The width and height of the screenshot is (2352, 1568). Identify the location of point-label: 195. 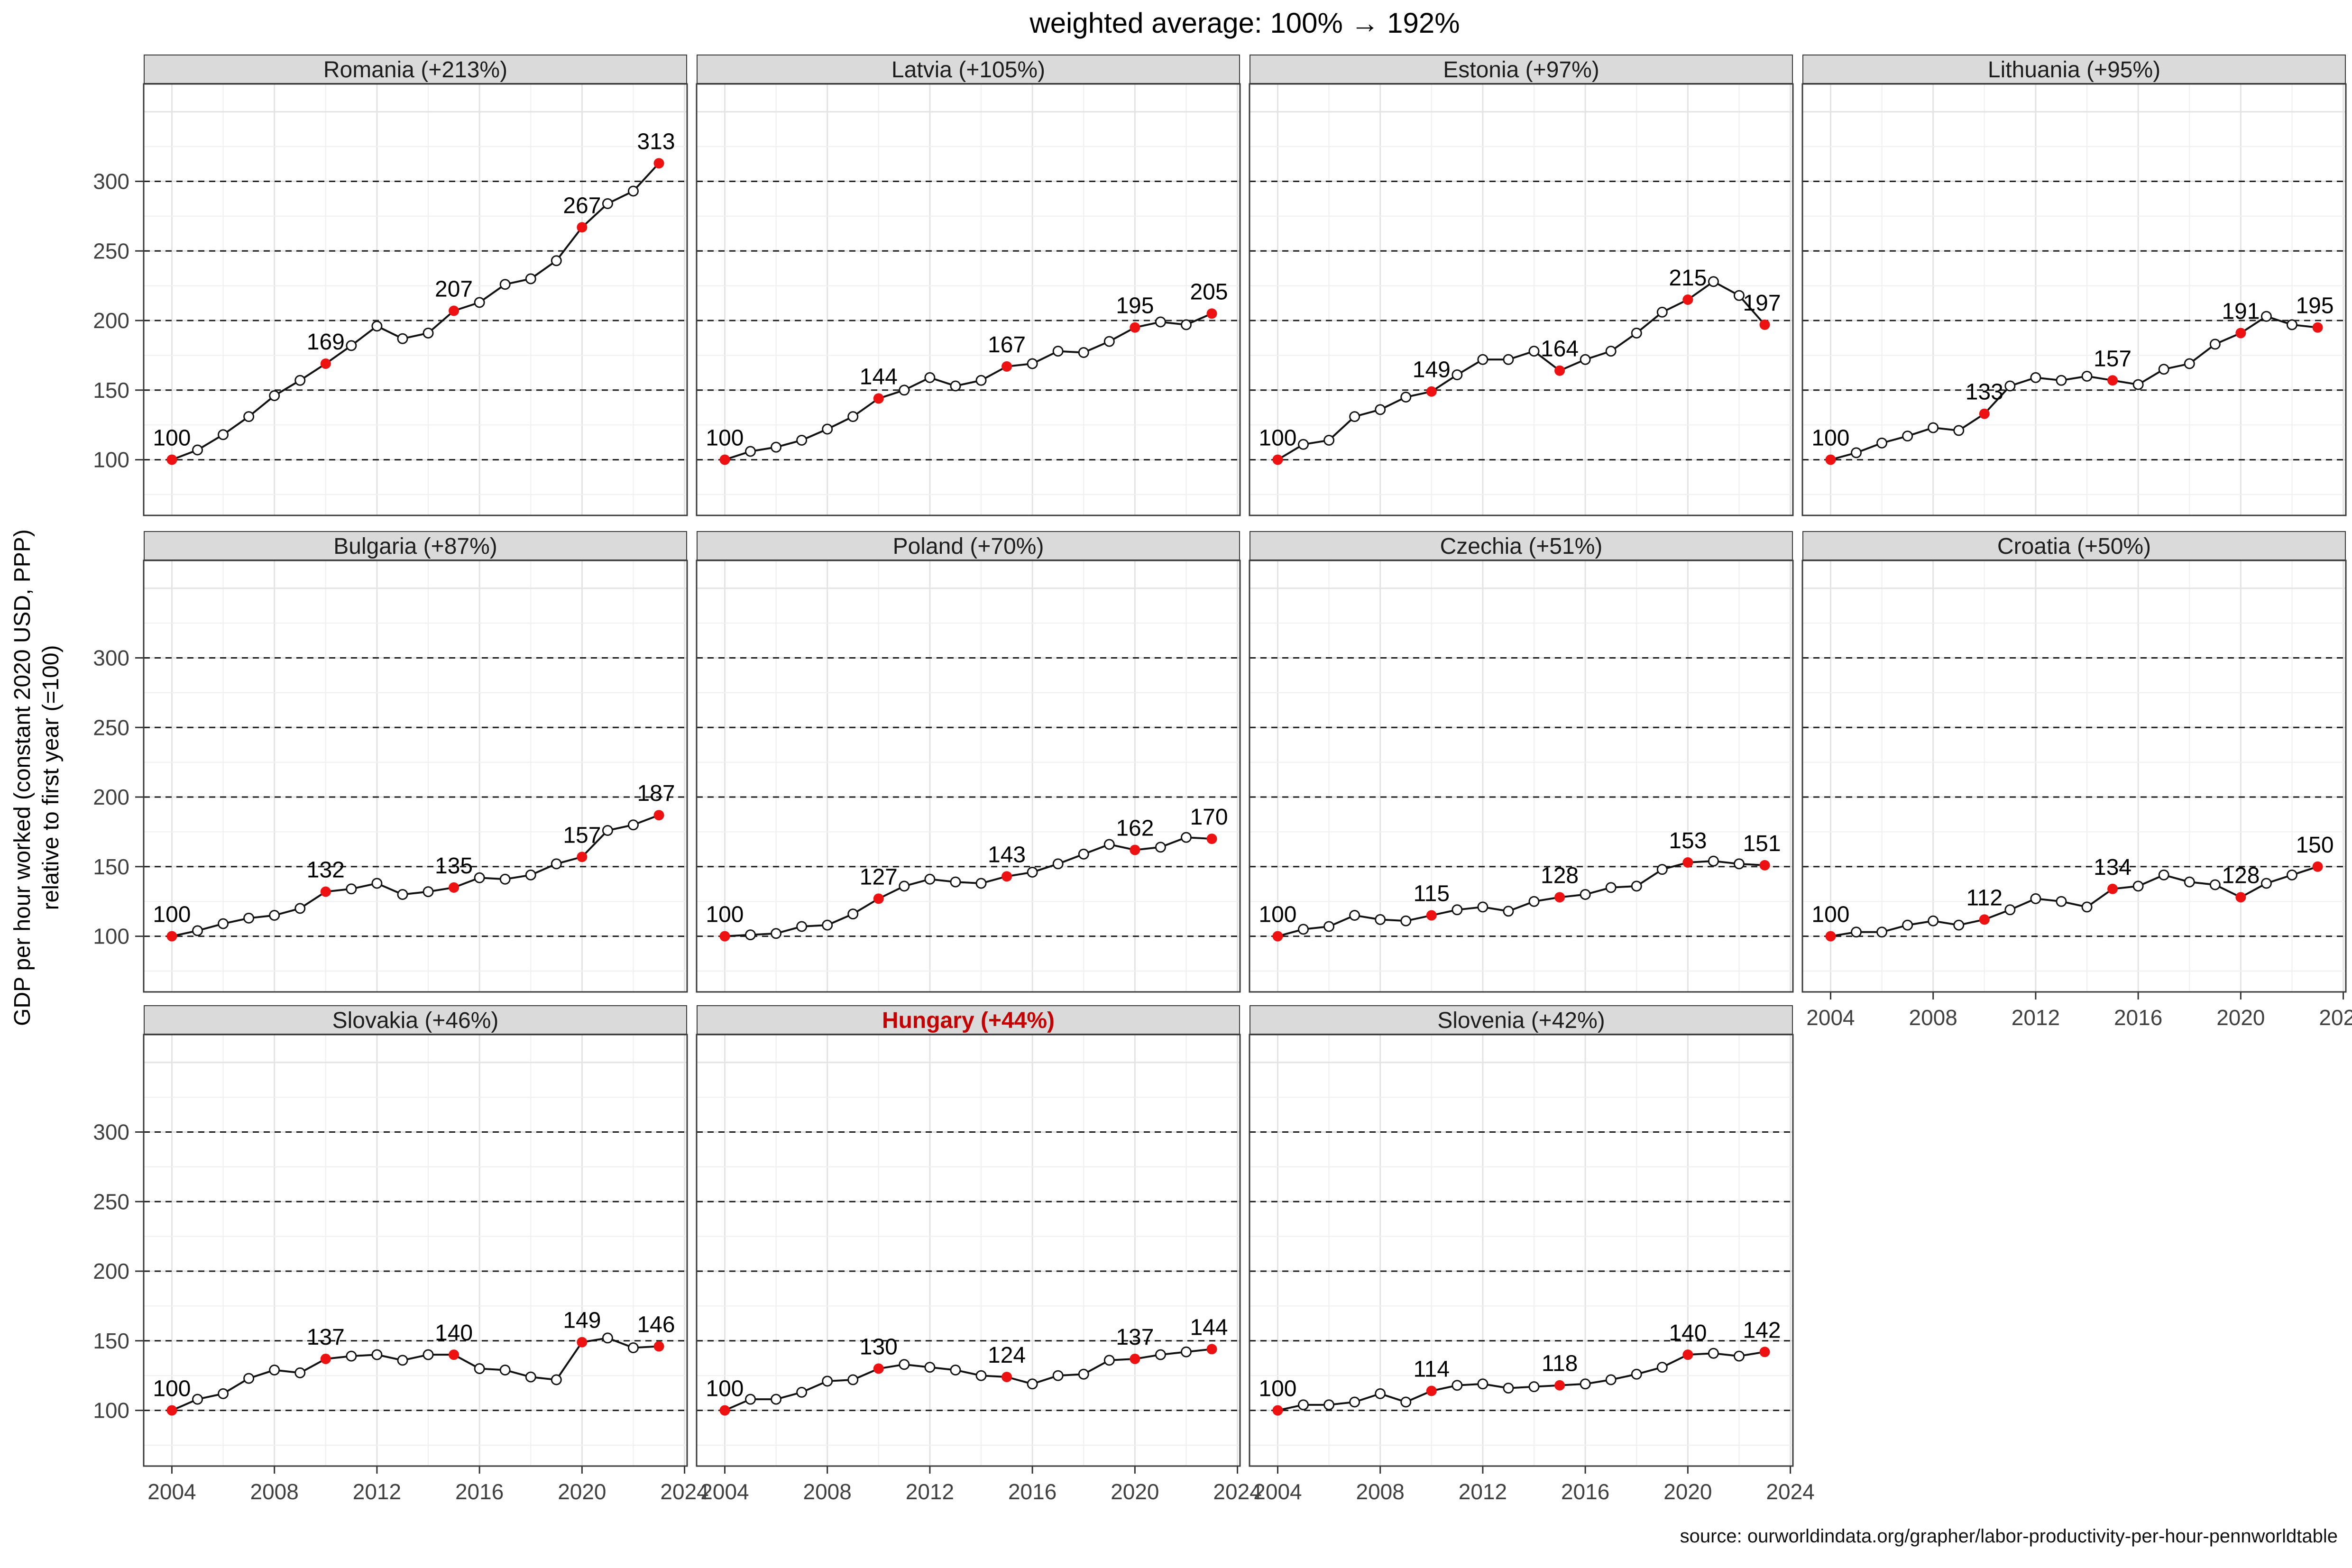
(2315, 306).